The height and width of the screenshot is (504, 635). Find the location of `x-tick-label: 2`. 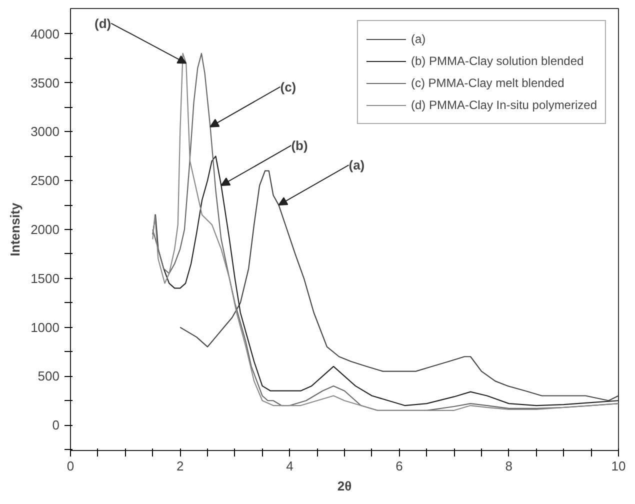

x-tick-label: 2 is located at coordinates (180, 466).